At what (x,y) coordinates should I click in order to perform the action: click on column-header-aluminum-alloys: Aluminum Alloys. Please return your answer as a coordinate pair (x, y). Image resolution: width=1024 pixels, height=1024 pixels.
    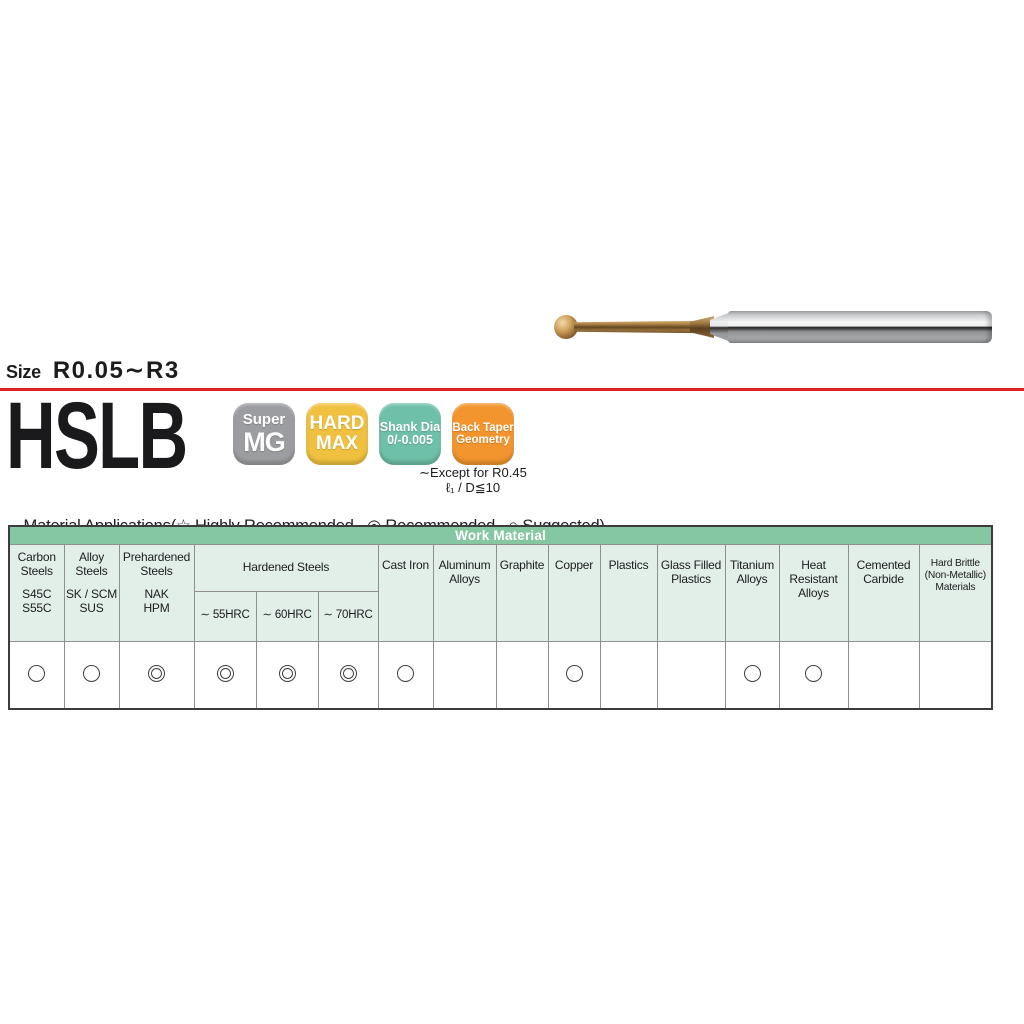
    Looking at the image, I should click on (464, 592).